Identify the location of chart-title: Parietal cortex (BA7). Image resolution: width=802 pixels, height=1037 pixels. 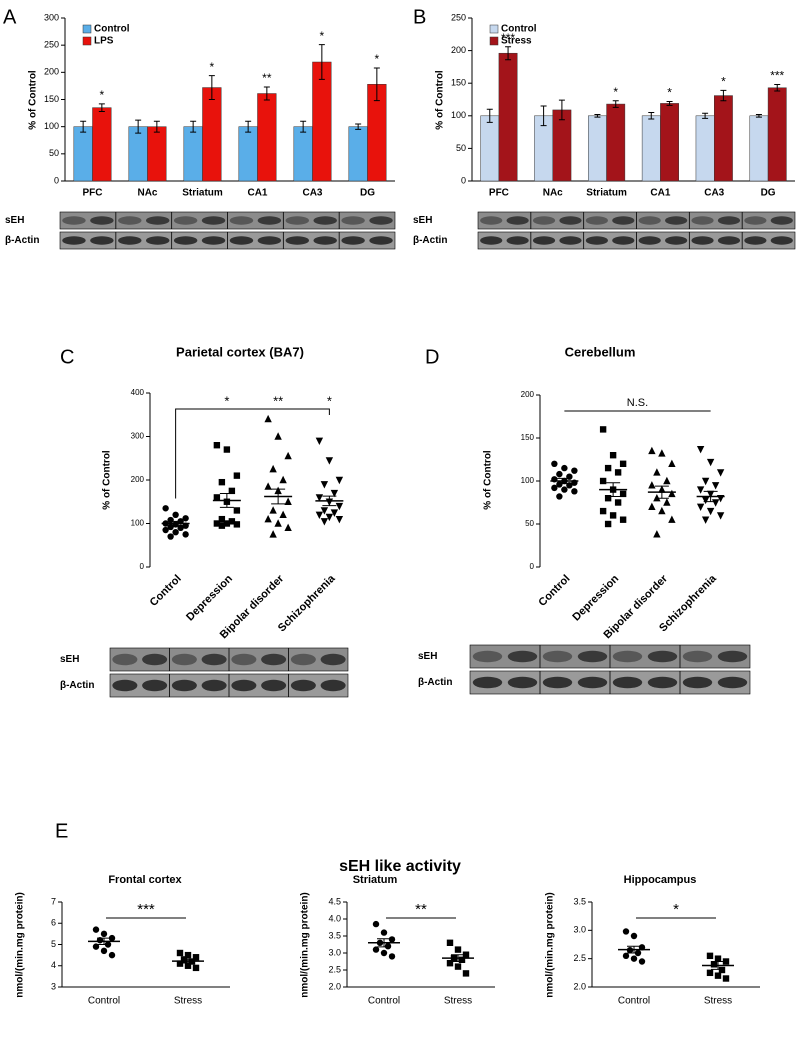
(240, 351).